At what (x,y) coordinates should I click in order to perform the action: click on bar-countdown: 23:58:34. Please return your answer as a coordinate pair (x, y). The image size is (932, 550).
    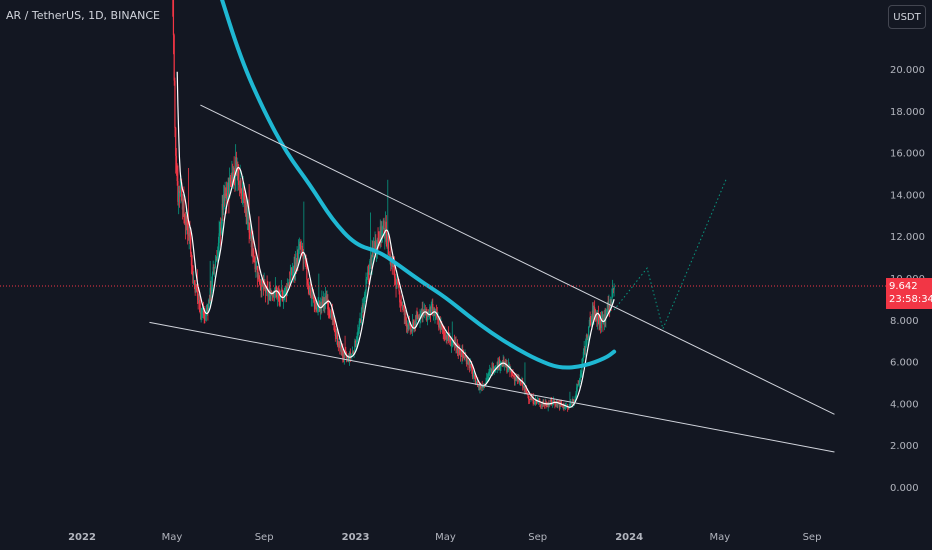
    Looking at the image, I should click on (910, 299).